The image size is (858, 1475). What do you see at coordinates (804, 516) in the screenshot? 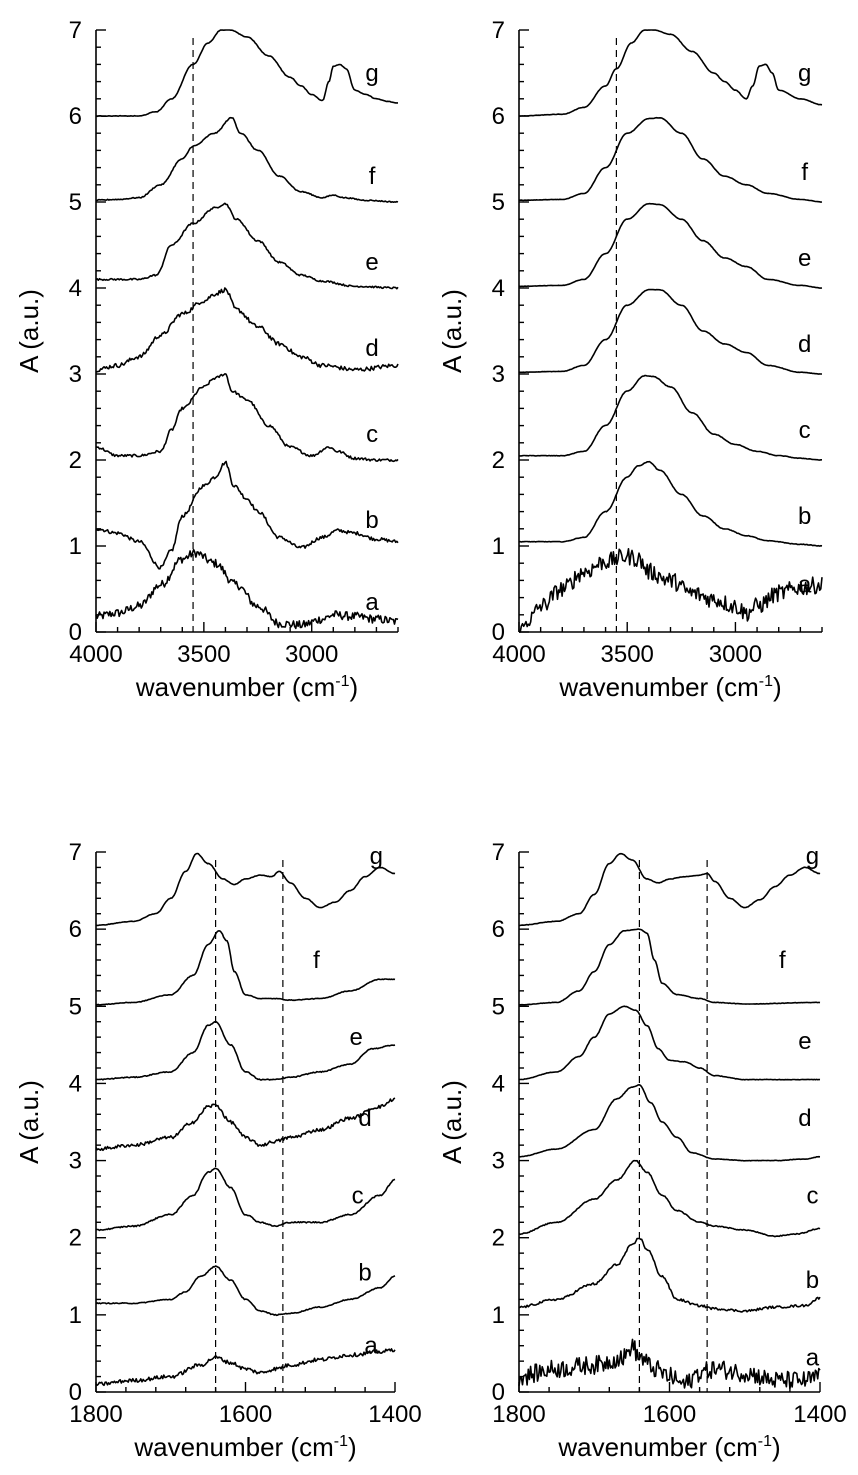
I see `curve-label-b: b` at bounding box center [804, 516].